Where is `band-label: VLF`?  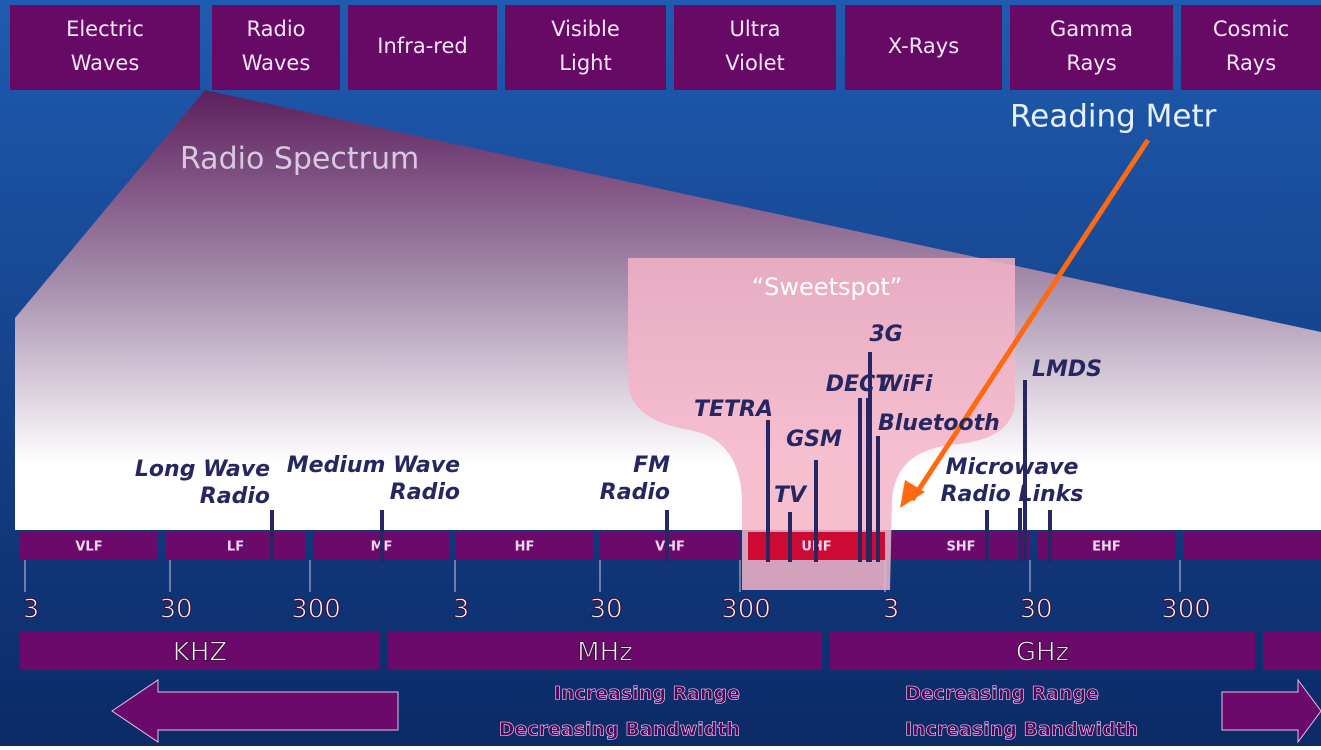 band-label: VLF is located at coordinates (88, 547).